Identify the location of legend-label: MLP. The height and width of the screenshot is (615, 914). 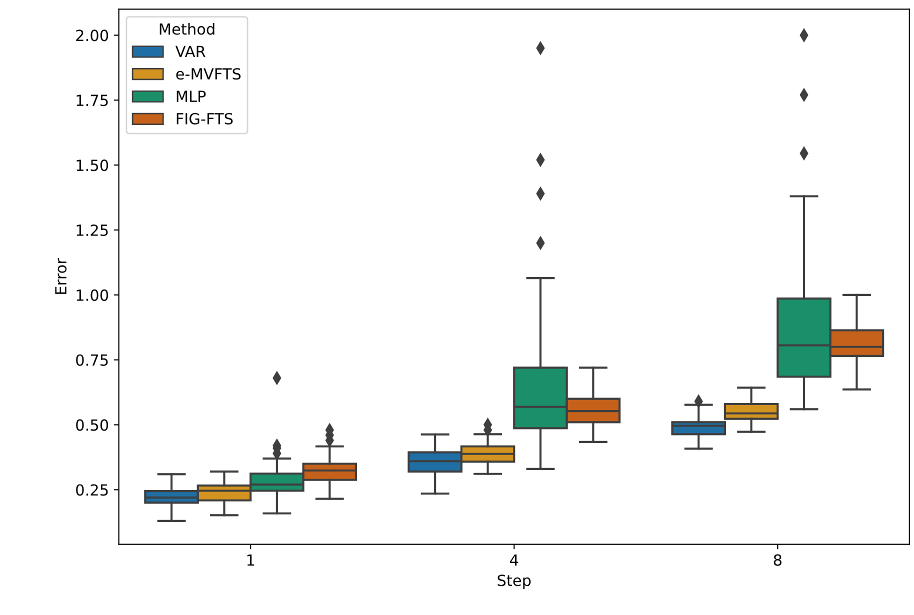
(191, 96).